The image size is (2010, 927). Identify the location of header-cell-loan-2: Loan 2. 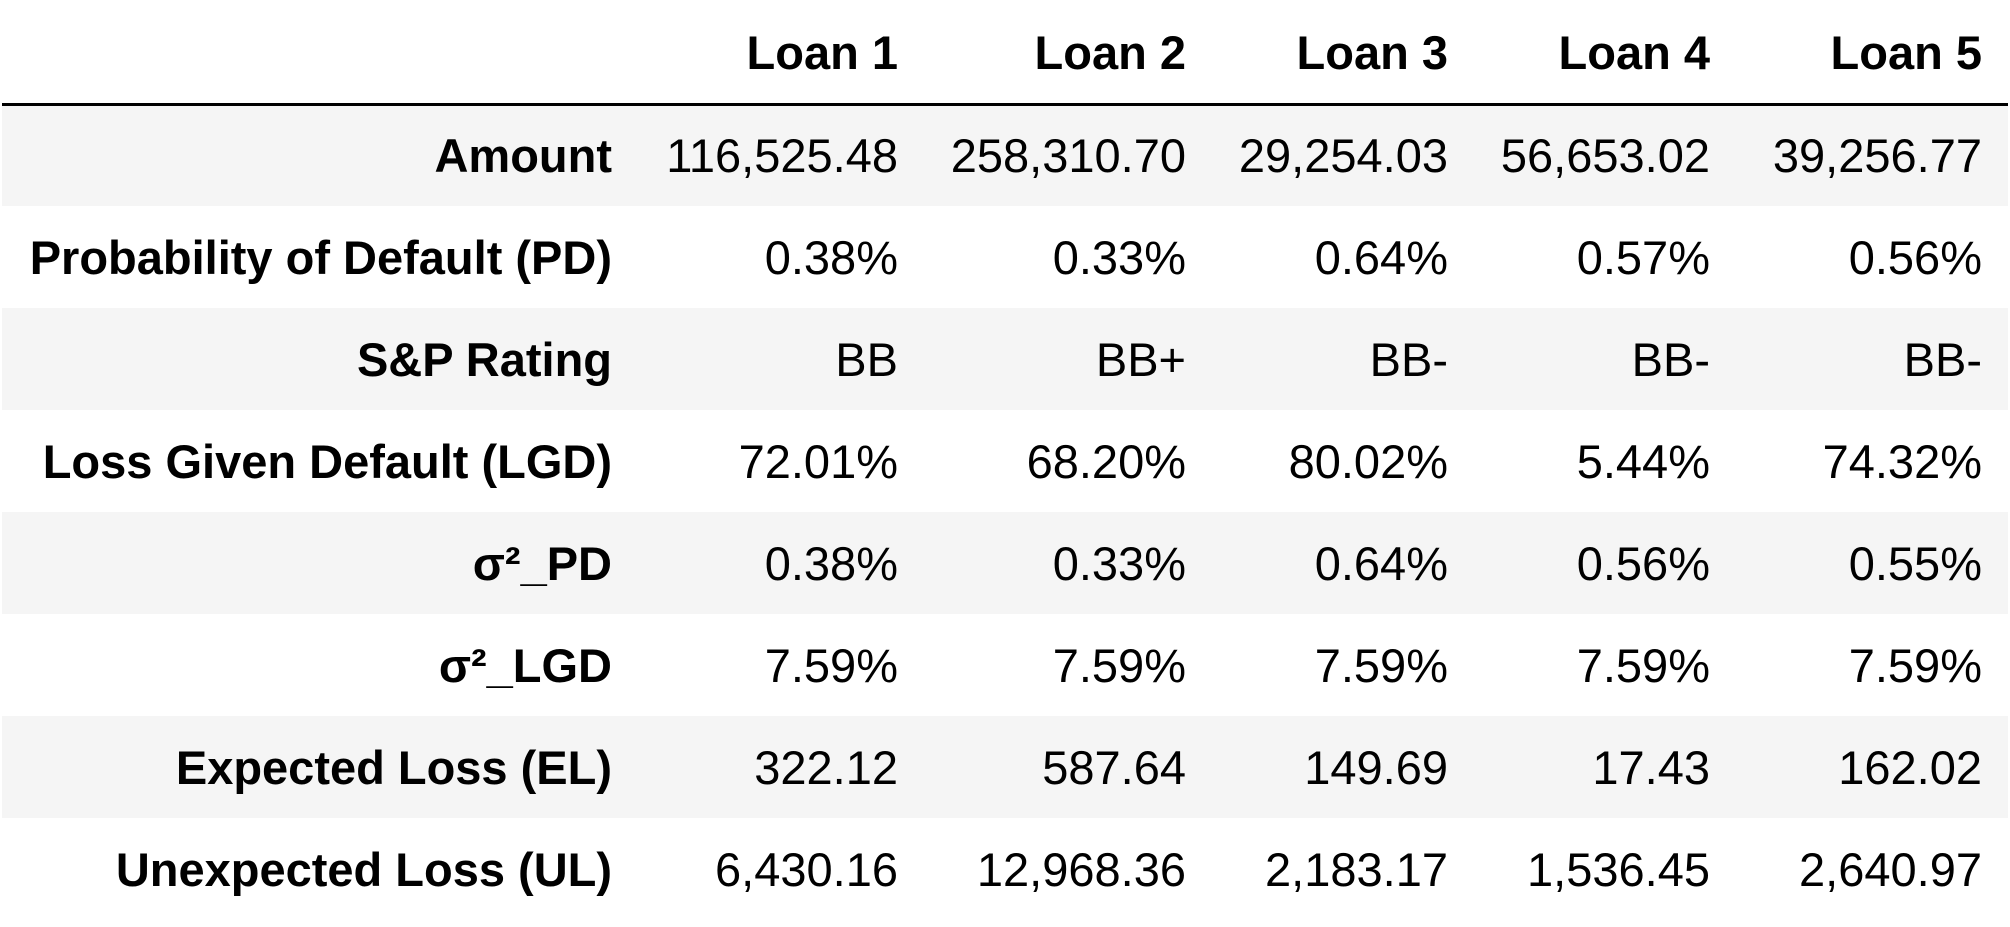
(1068, 54).